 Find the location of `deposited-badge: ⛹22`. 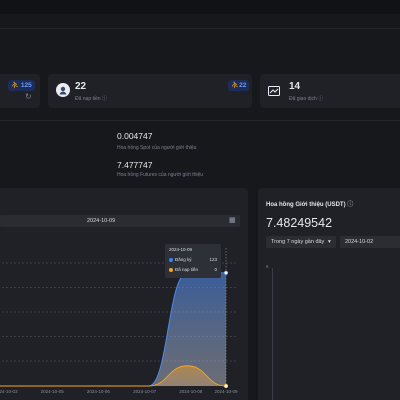

deposited-badge: ⛹22 is located at coordinates (239, 85).